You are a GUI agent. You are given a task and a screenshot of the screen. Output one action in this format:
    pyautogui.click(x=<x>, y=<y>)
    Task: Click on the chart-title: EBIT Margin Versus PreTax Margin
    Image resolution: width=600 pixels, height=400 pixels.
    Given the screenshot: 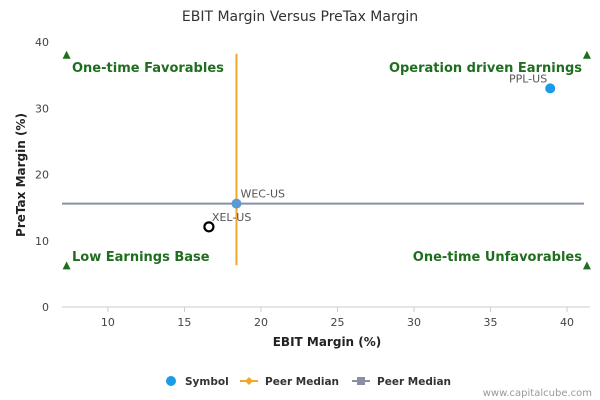 What is the action you would take?
    pyautogui.click(x=300, y=17)
    